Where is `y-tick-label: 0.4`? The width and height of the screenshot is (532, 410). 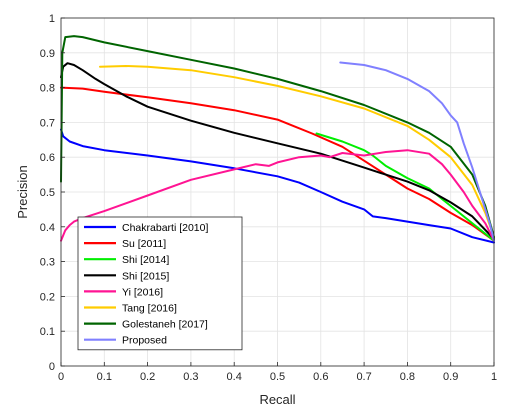 y-tick-label: 0.4 is located at coordinates (47, 228).